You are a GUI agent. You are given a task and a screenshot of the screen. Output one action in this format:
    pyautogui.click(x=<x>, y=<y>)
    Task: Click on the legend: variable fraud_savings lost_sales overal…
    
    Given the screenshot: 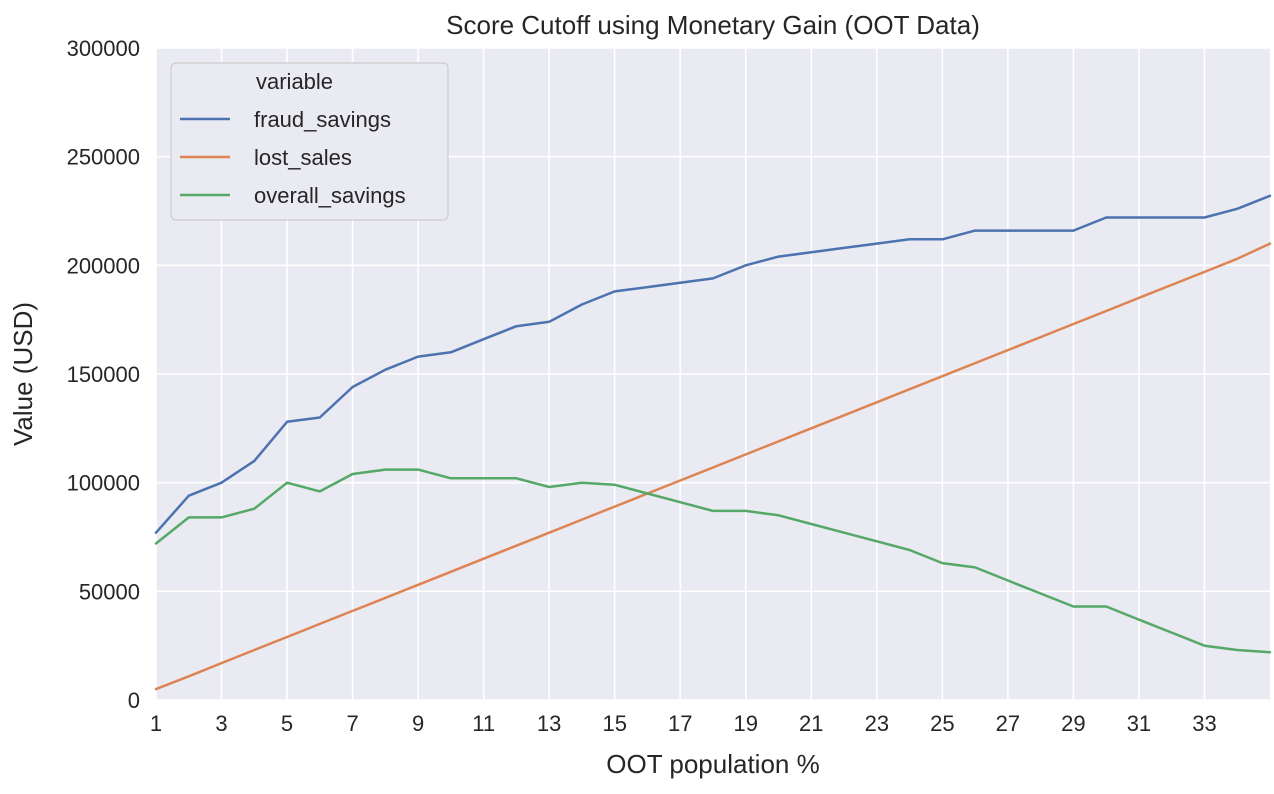 What is the action you would take?
    pyautogui.click(x=309, y=141)
    